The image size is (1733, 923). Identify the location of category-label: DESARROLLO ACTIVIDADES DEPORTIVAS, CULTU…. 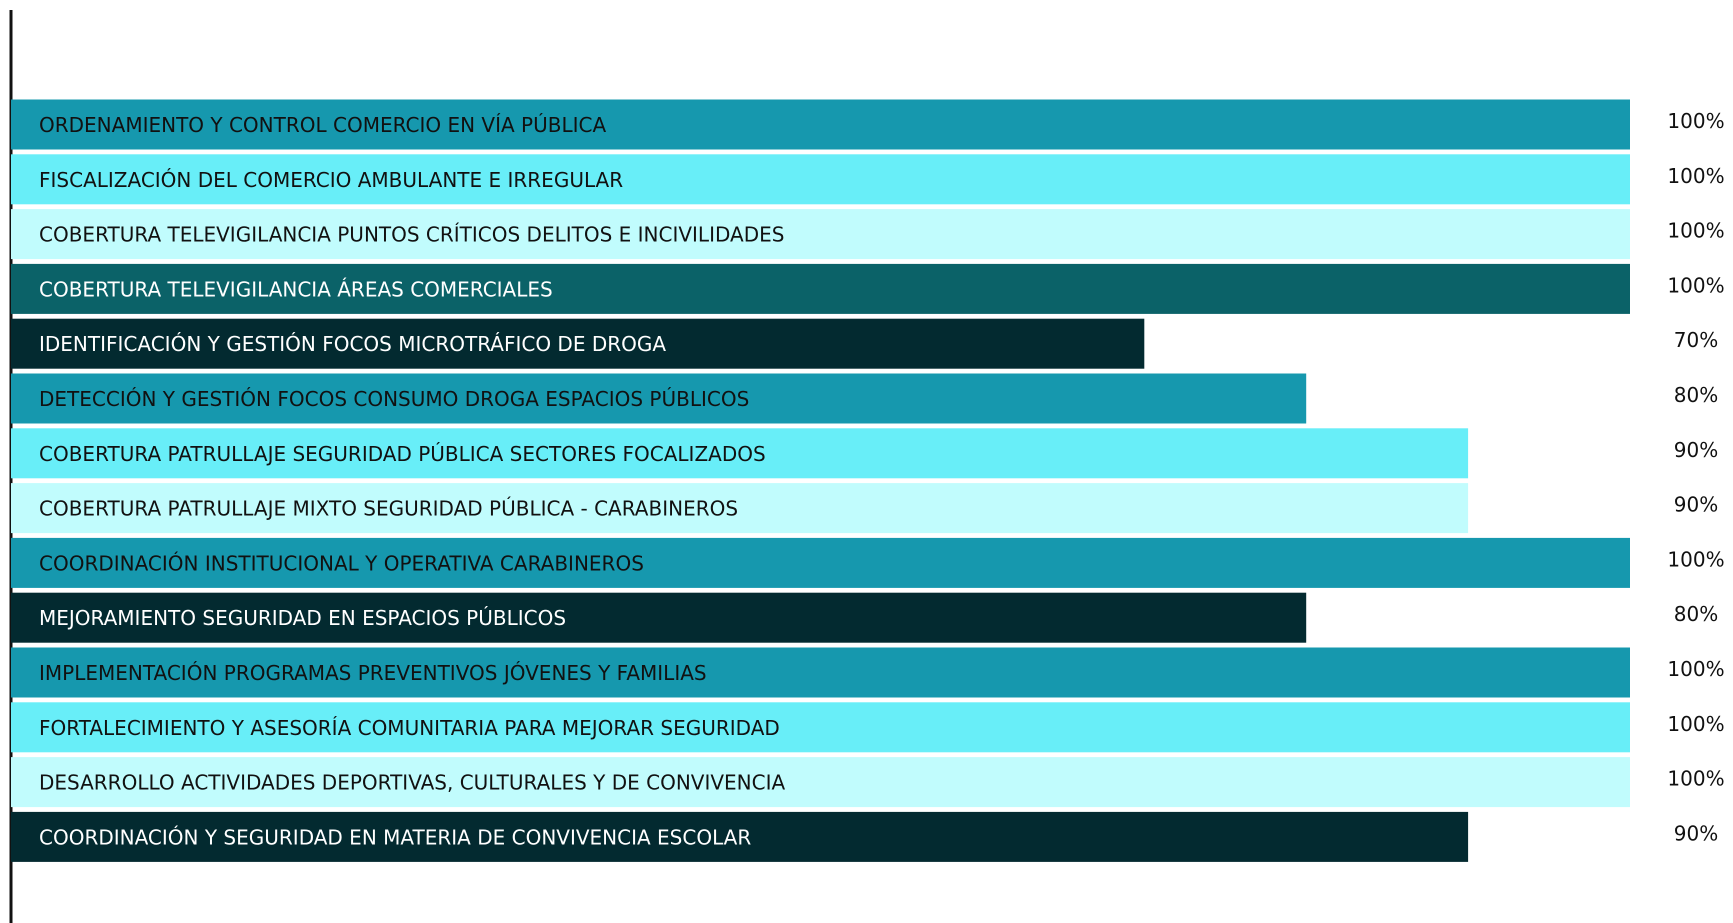
(412, 783).